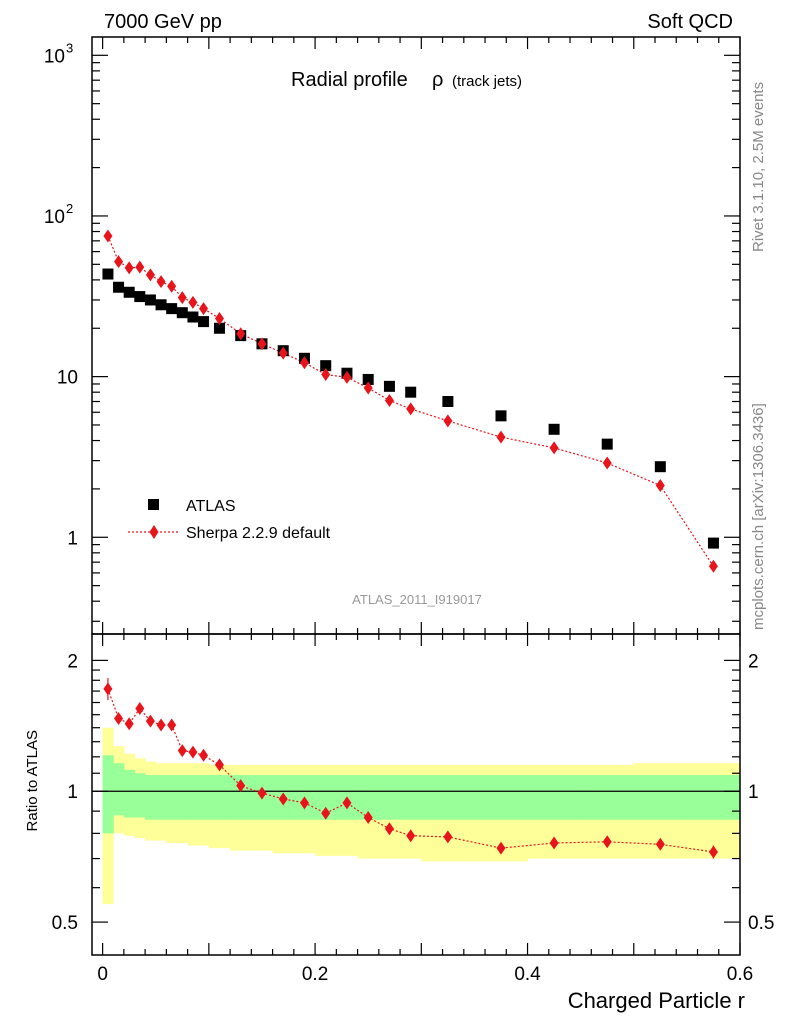  Describe the element at coordinates (690, 22) in the screenshot. I see `header-right: Soft QCD` at that location.